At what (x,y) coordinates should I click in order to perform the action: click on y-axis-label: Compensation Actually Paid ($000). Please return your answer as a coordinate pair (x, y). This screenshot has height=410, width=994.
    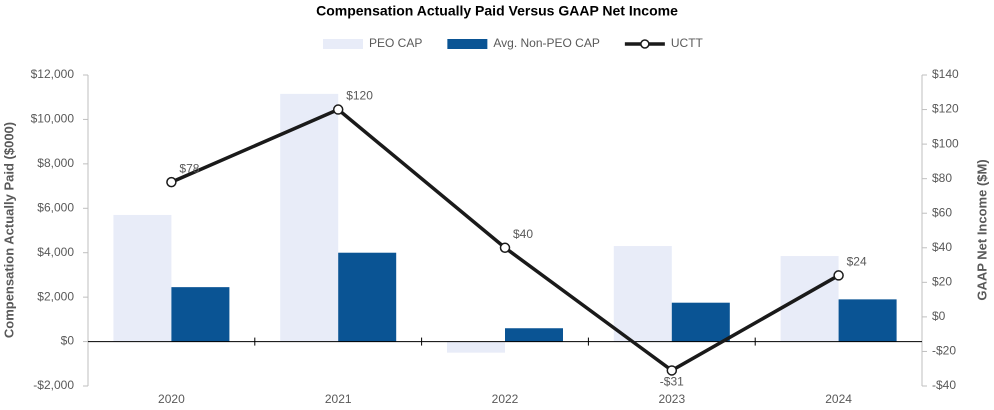
    Looking at the image, I should click on (8, 230).